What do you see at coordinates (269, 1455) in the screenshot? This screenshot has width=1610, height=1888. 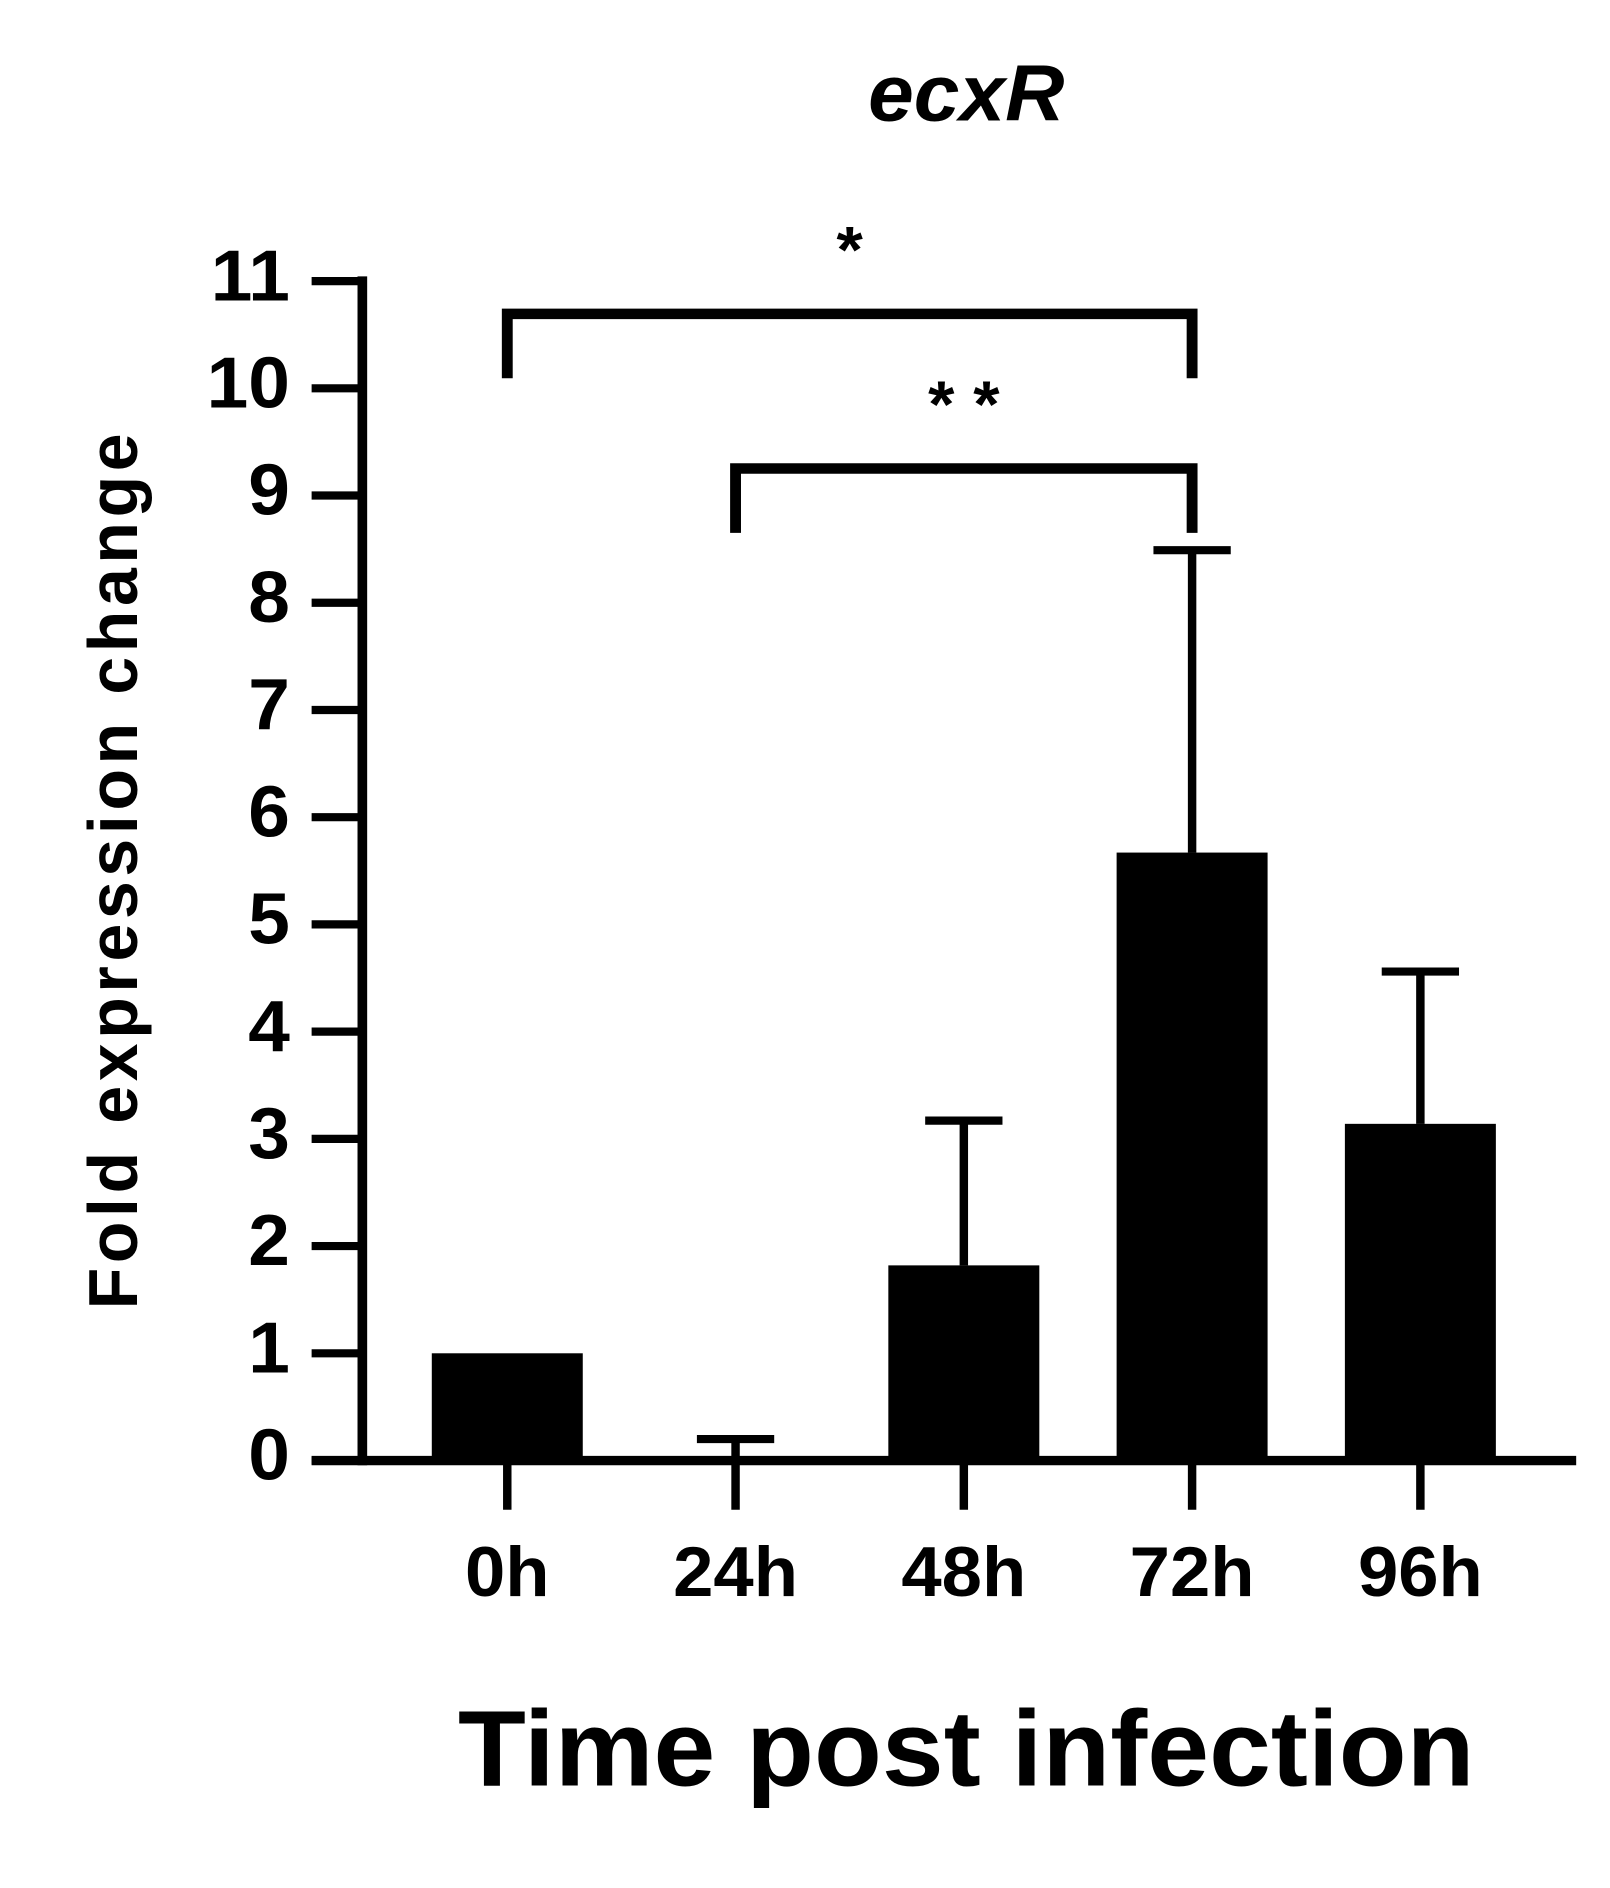 I see `y-tick-label: 0` at bounding box center [269, 1455].